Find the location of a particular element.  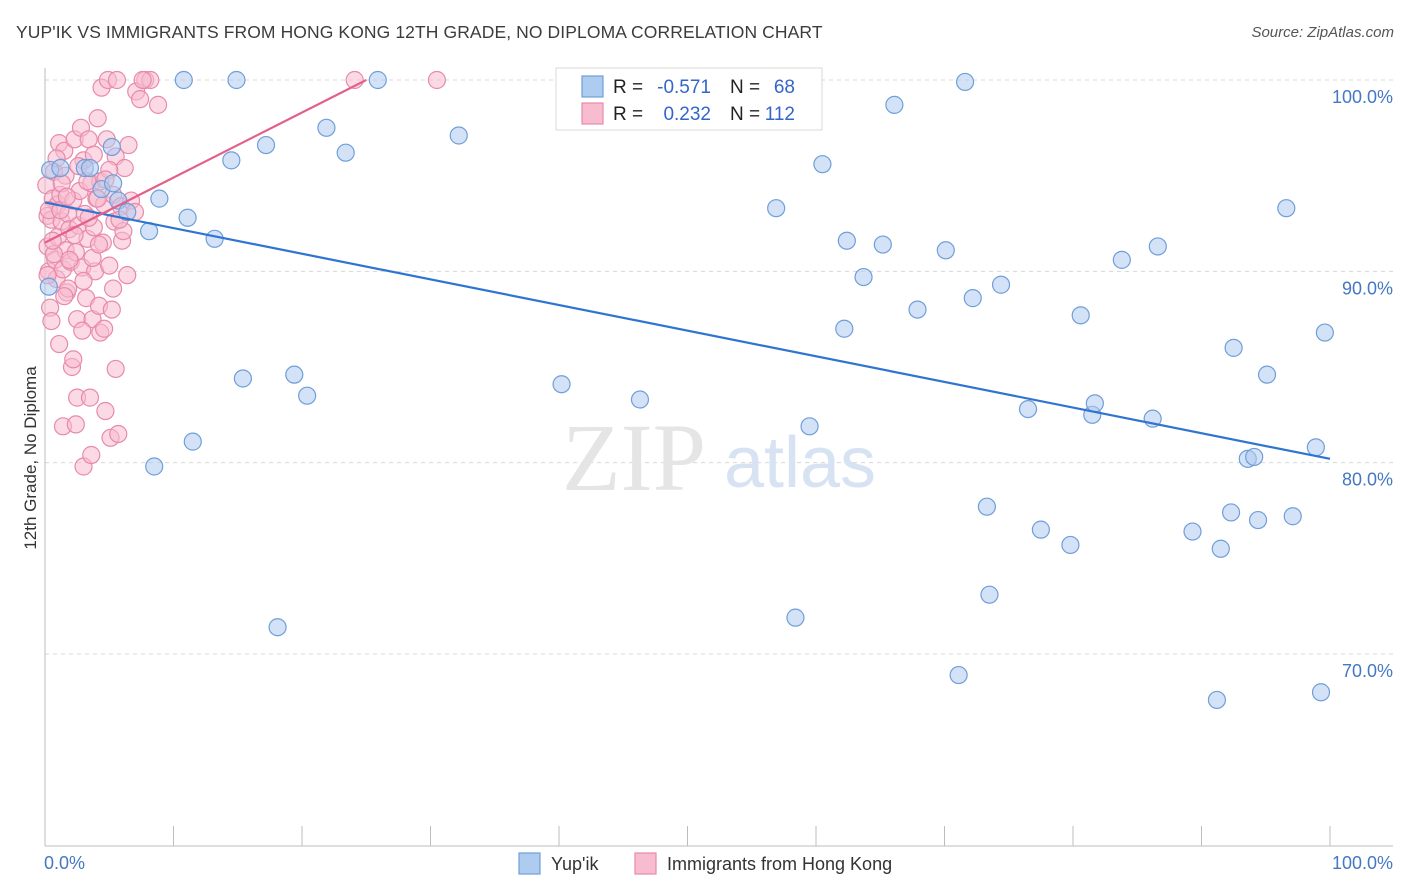

legend-swatch-yupik is located at coordinates (592, 86).